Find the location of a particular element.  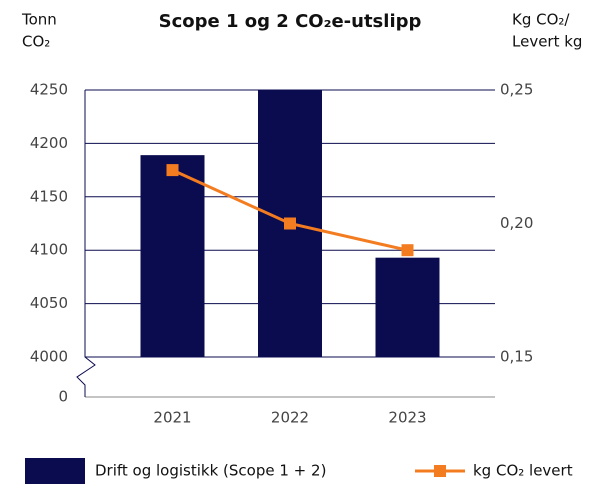

x-tick-label: 2021 is located at coordinates (172, 418).